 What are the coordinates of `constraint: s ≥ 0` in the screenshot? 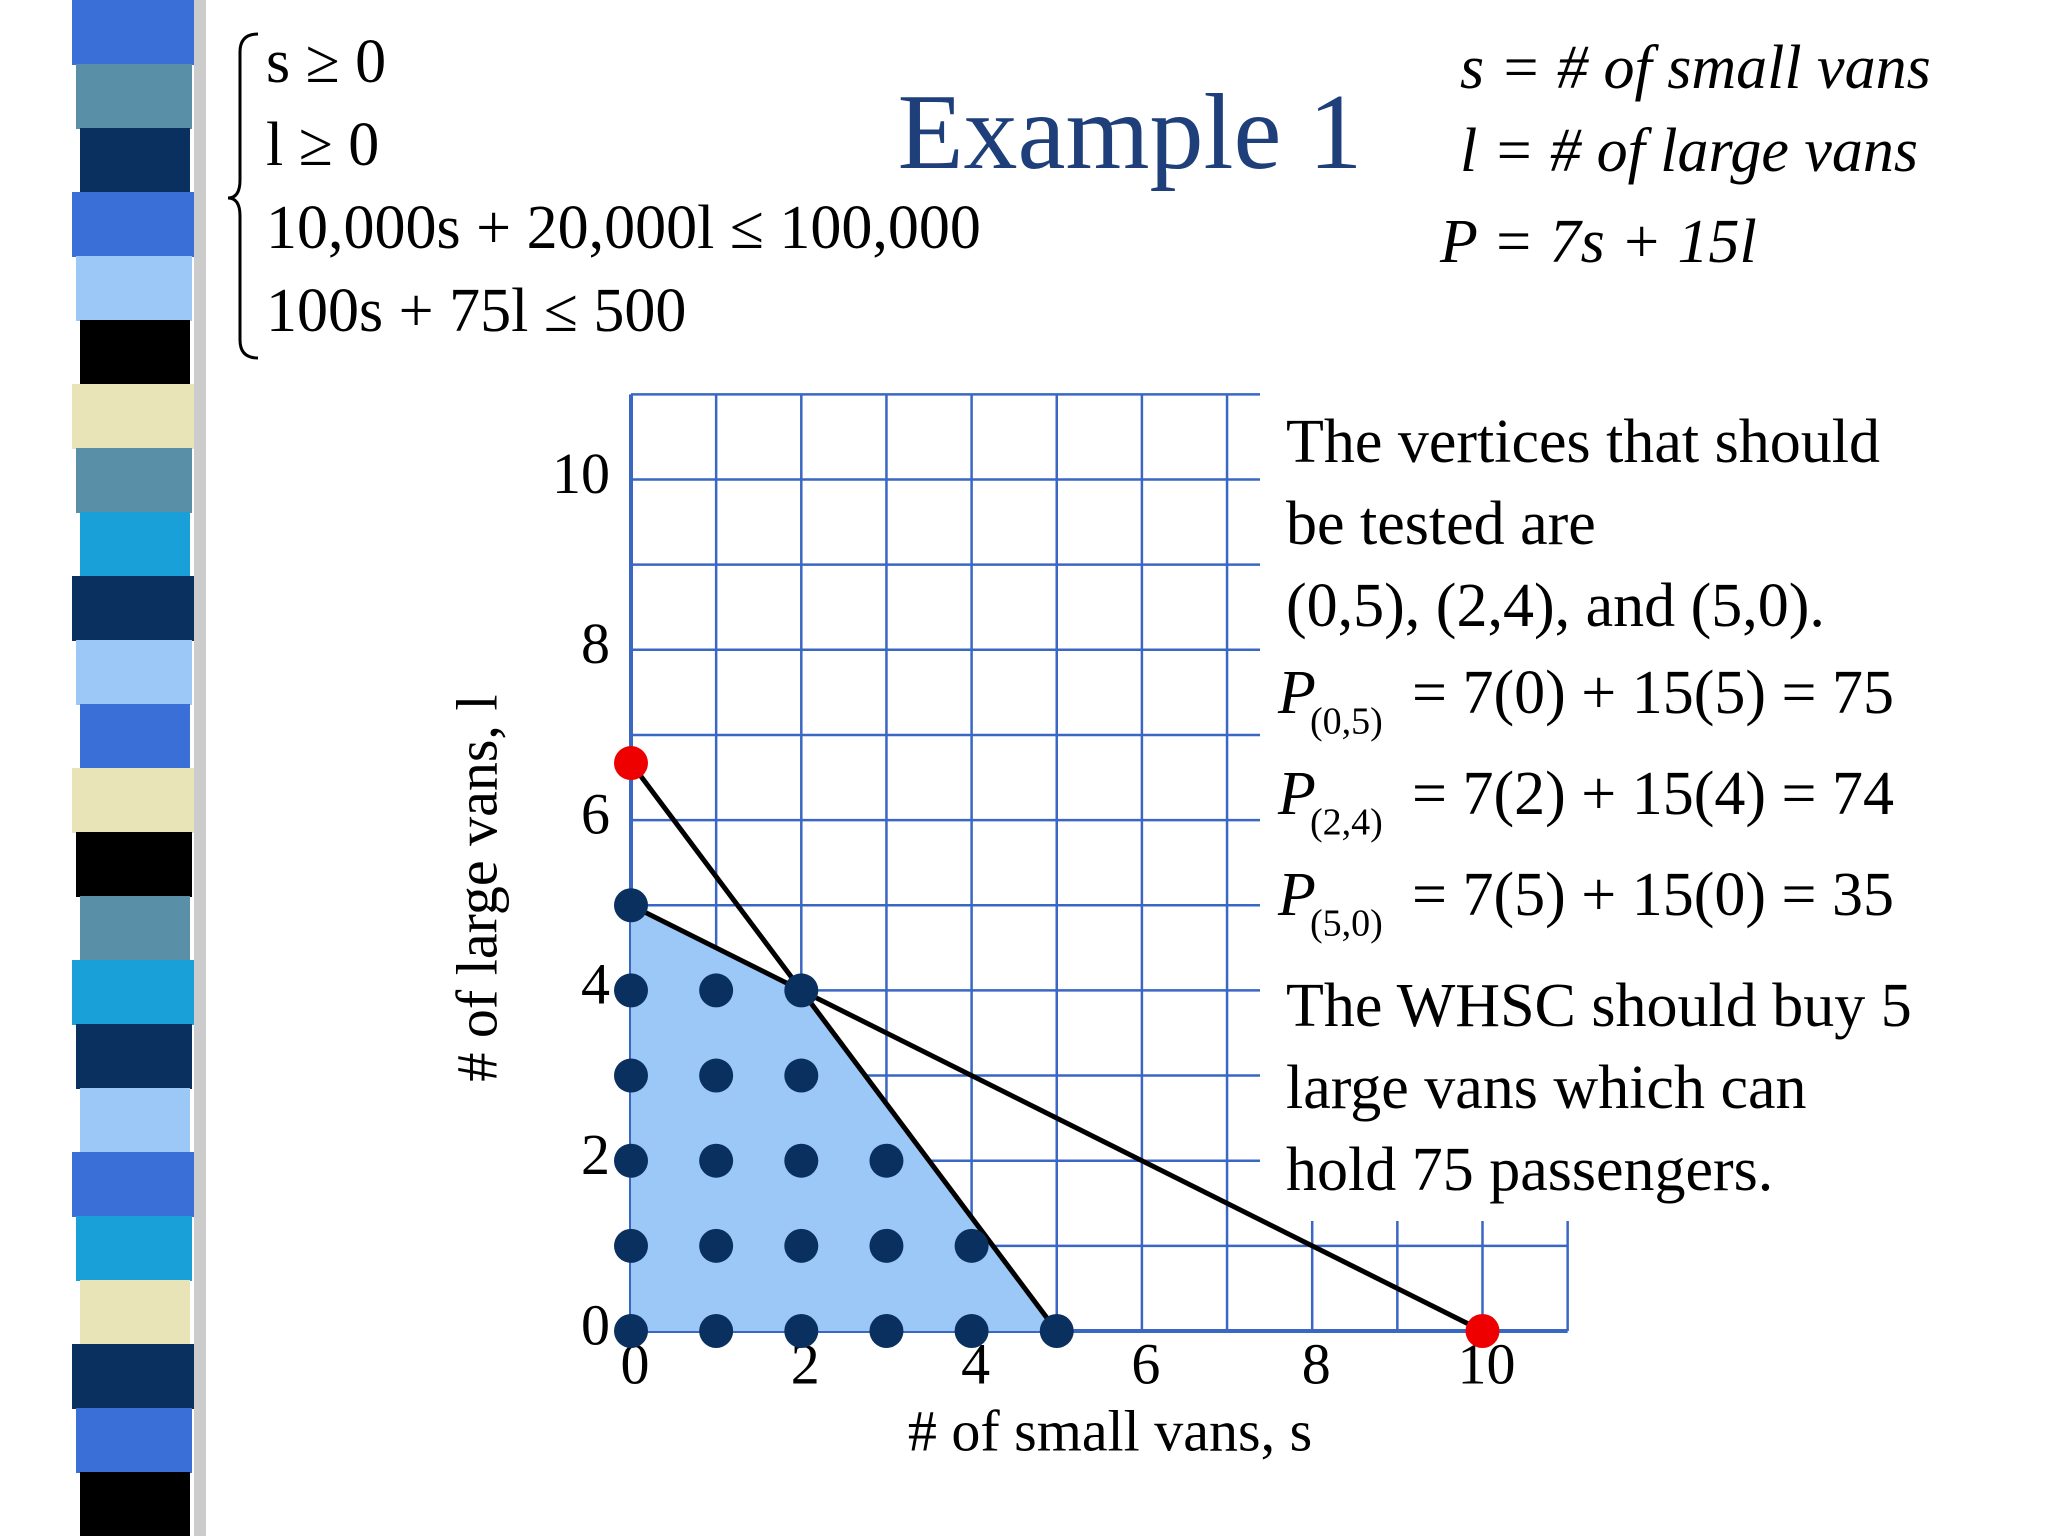 It's located at (326, 62).